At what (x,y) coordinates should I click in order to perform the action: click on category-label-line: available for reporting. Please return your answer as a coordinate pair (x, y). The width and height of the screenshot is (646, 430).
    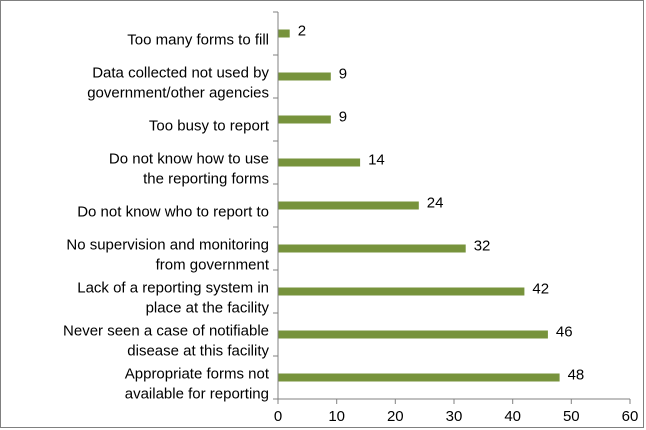
    Looking at the image, I should click on (197, 394).